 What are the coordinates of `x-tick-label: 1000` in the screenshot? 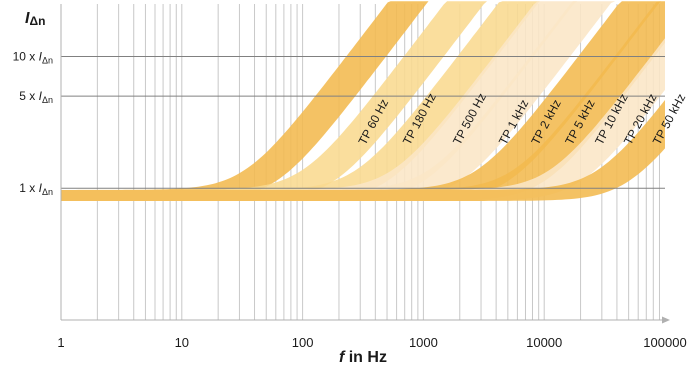 It's located at (423, 342).